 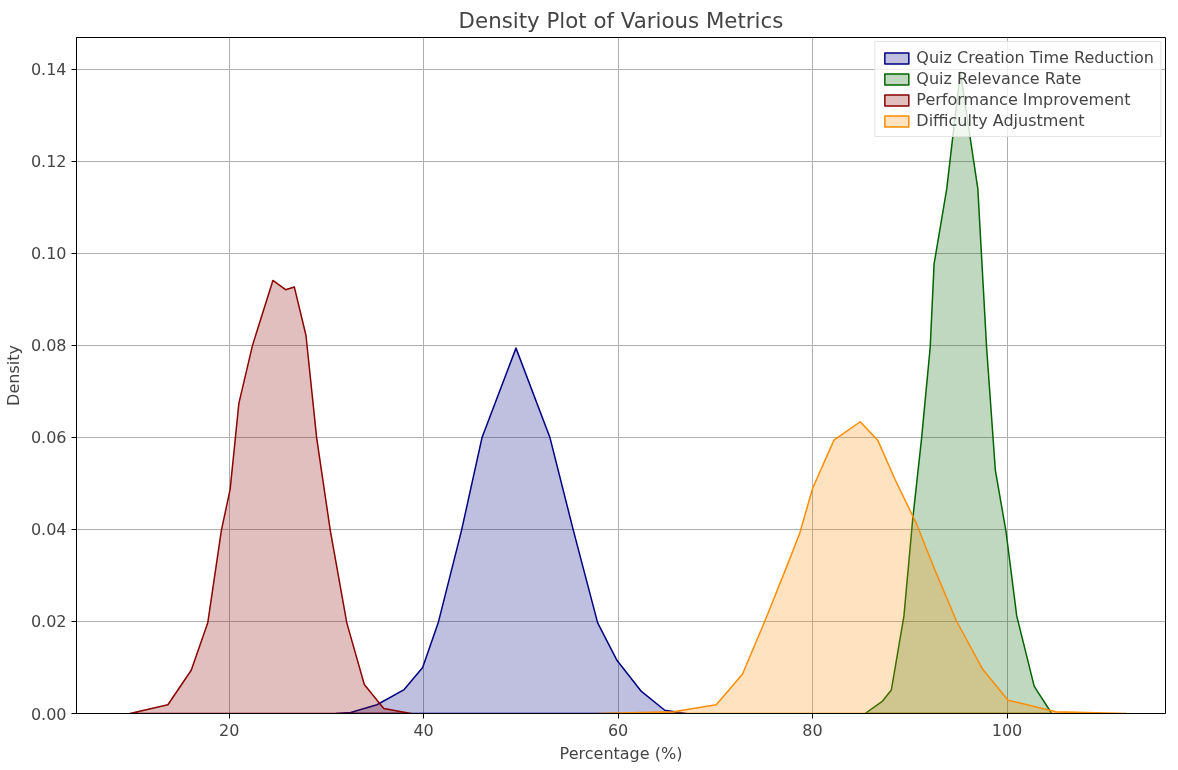 What do you see at coordinates (48, 714) in the screenshot?
I see `y-tick-label: 0.00` at bounding box center [48, 714].